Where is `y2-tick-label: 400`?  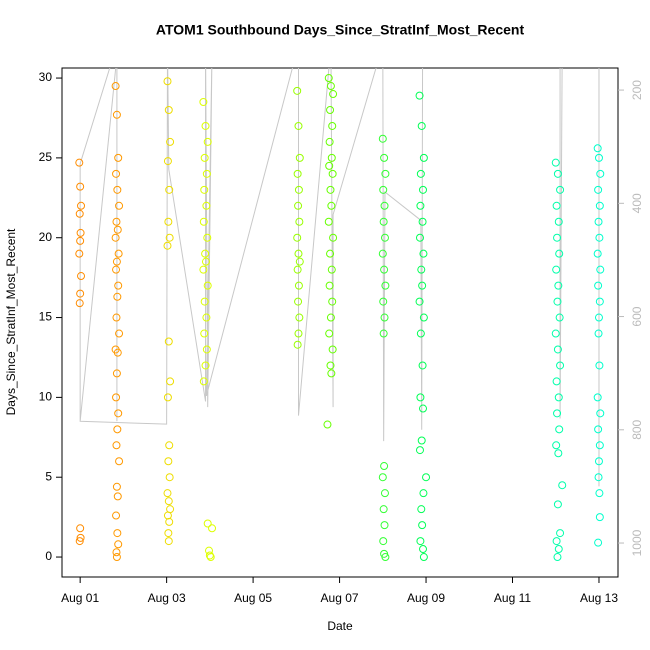
y2-tick-label: 400 is located at coordinates (637, 203).